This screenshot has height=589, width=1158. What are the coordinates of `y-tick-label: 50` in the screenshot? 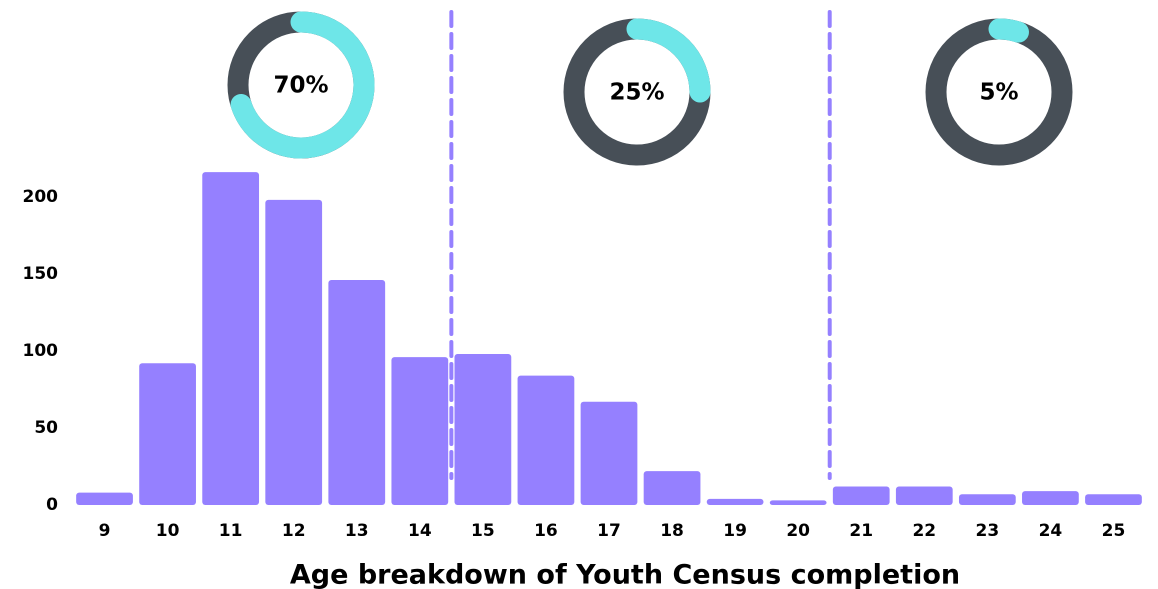 It's located at (46, 428).